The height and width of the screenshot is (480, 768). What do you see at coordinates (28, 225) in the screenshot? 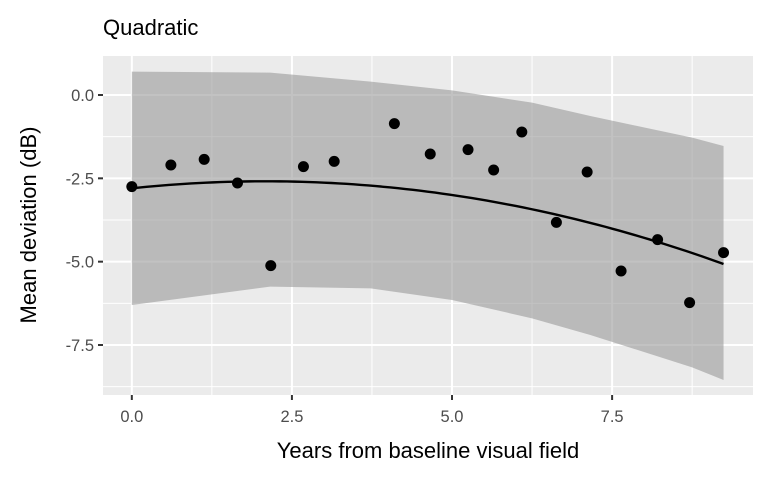
I see `y-axis-title: Mean deviation (dB)` at bounding box center [28, 225].